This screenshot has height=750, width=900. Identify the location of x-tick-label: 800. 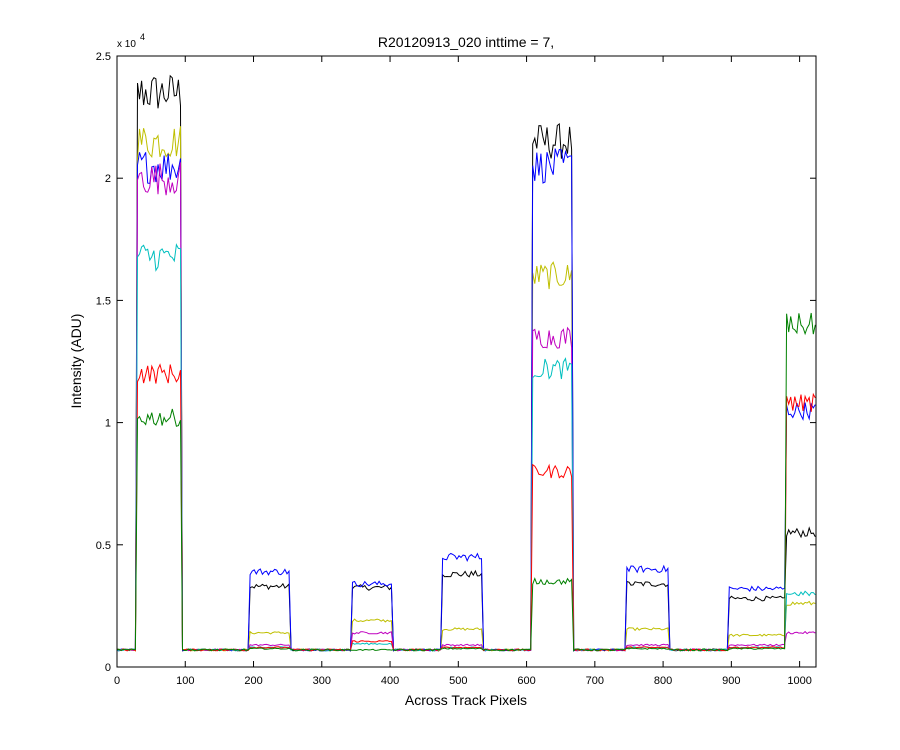
(663, 681).